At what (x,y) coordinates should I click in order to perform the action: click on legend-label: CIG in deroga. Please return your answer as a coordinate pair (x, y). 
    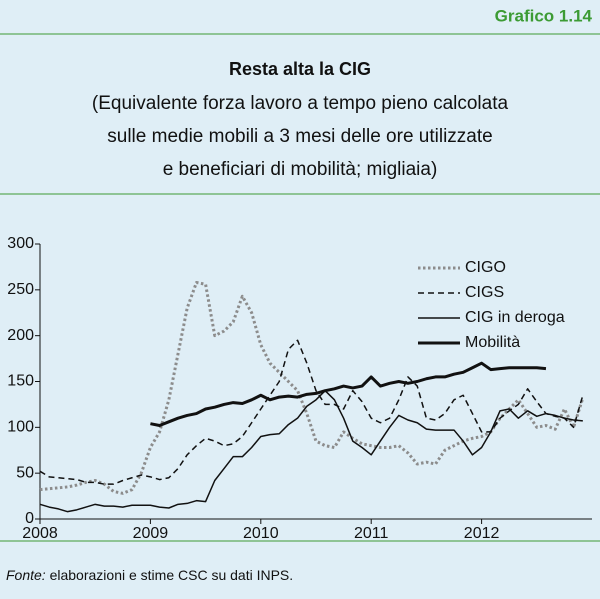
    Looking at the image, I should click on (515, 317).